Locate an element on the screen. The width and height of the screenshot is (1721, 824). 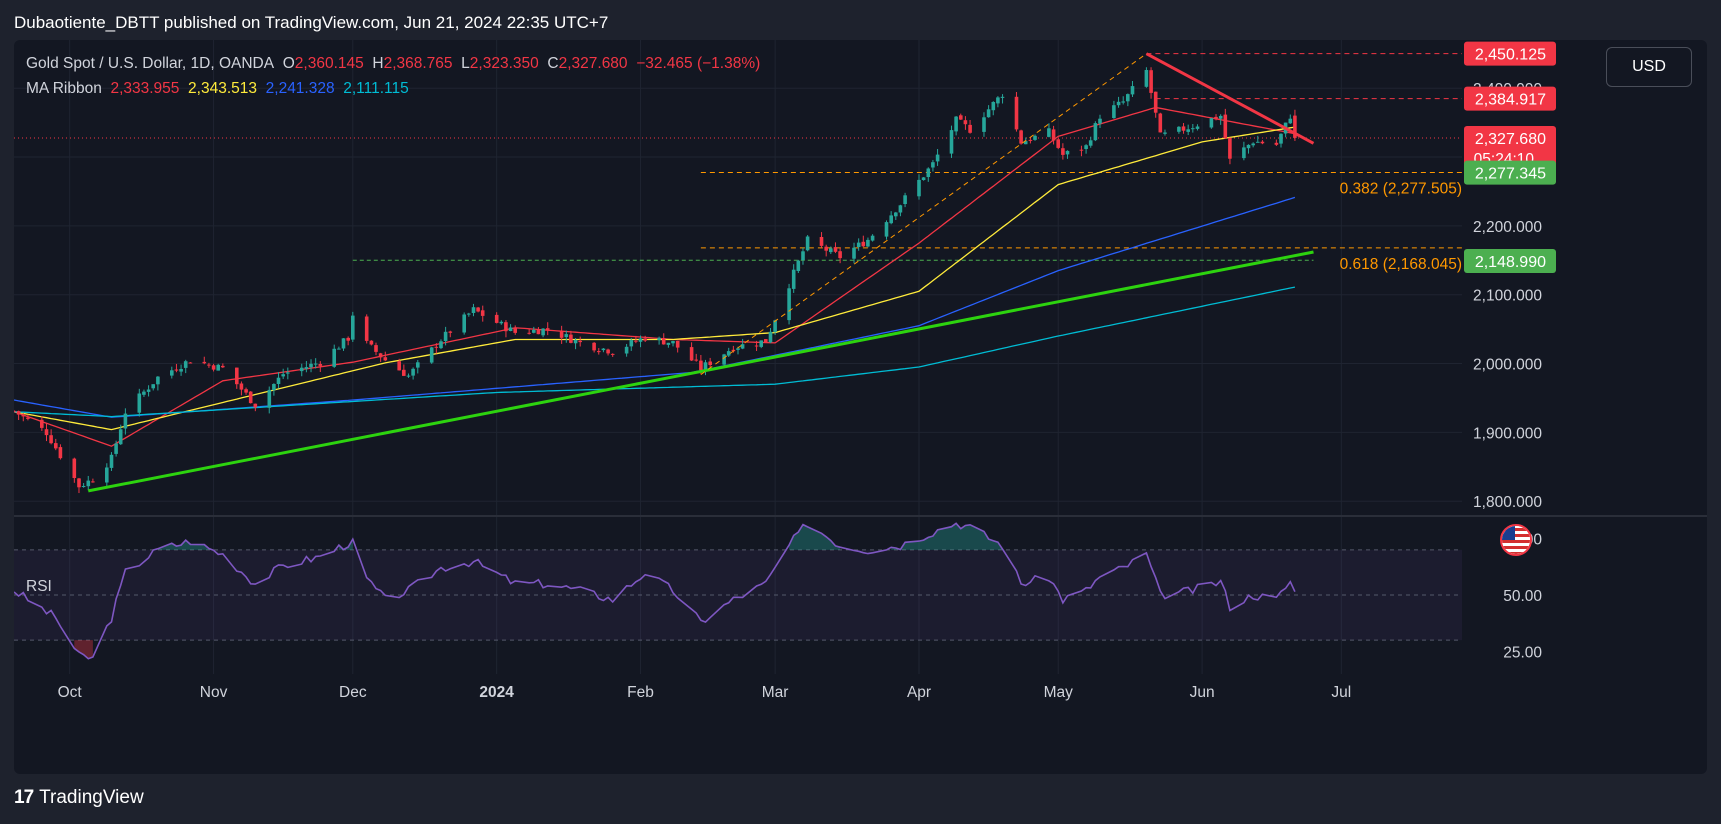
time-axis-label: Oct is located at coordinates (70, 692).